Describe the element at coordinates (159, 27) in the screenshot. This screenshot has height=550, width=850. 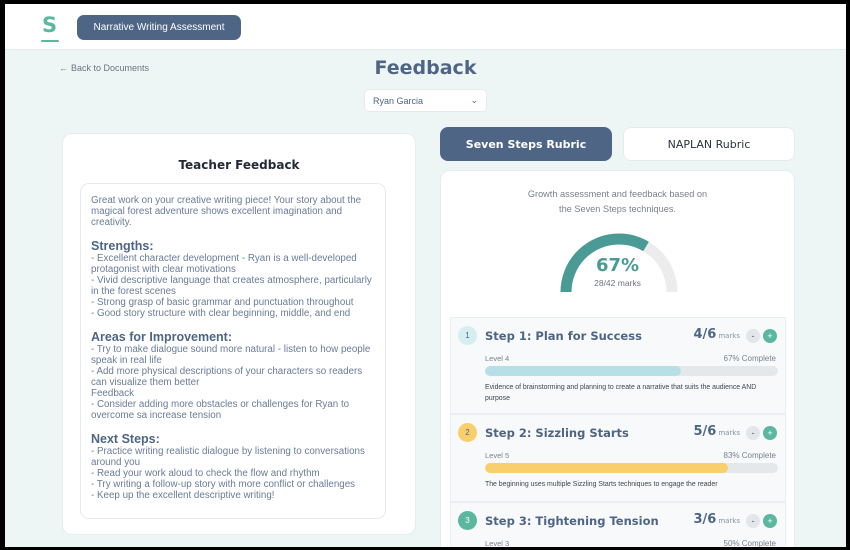
I see `document-title-pill: Narrative Writing Assessment` at that location.